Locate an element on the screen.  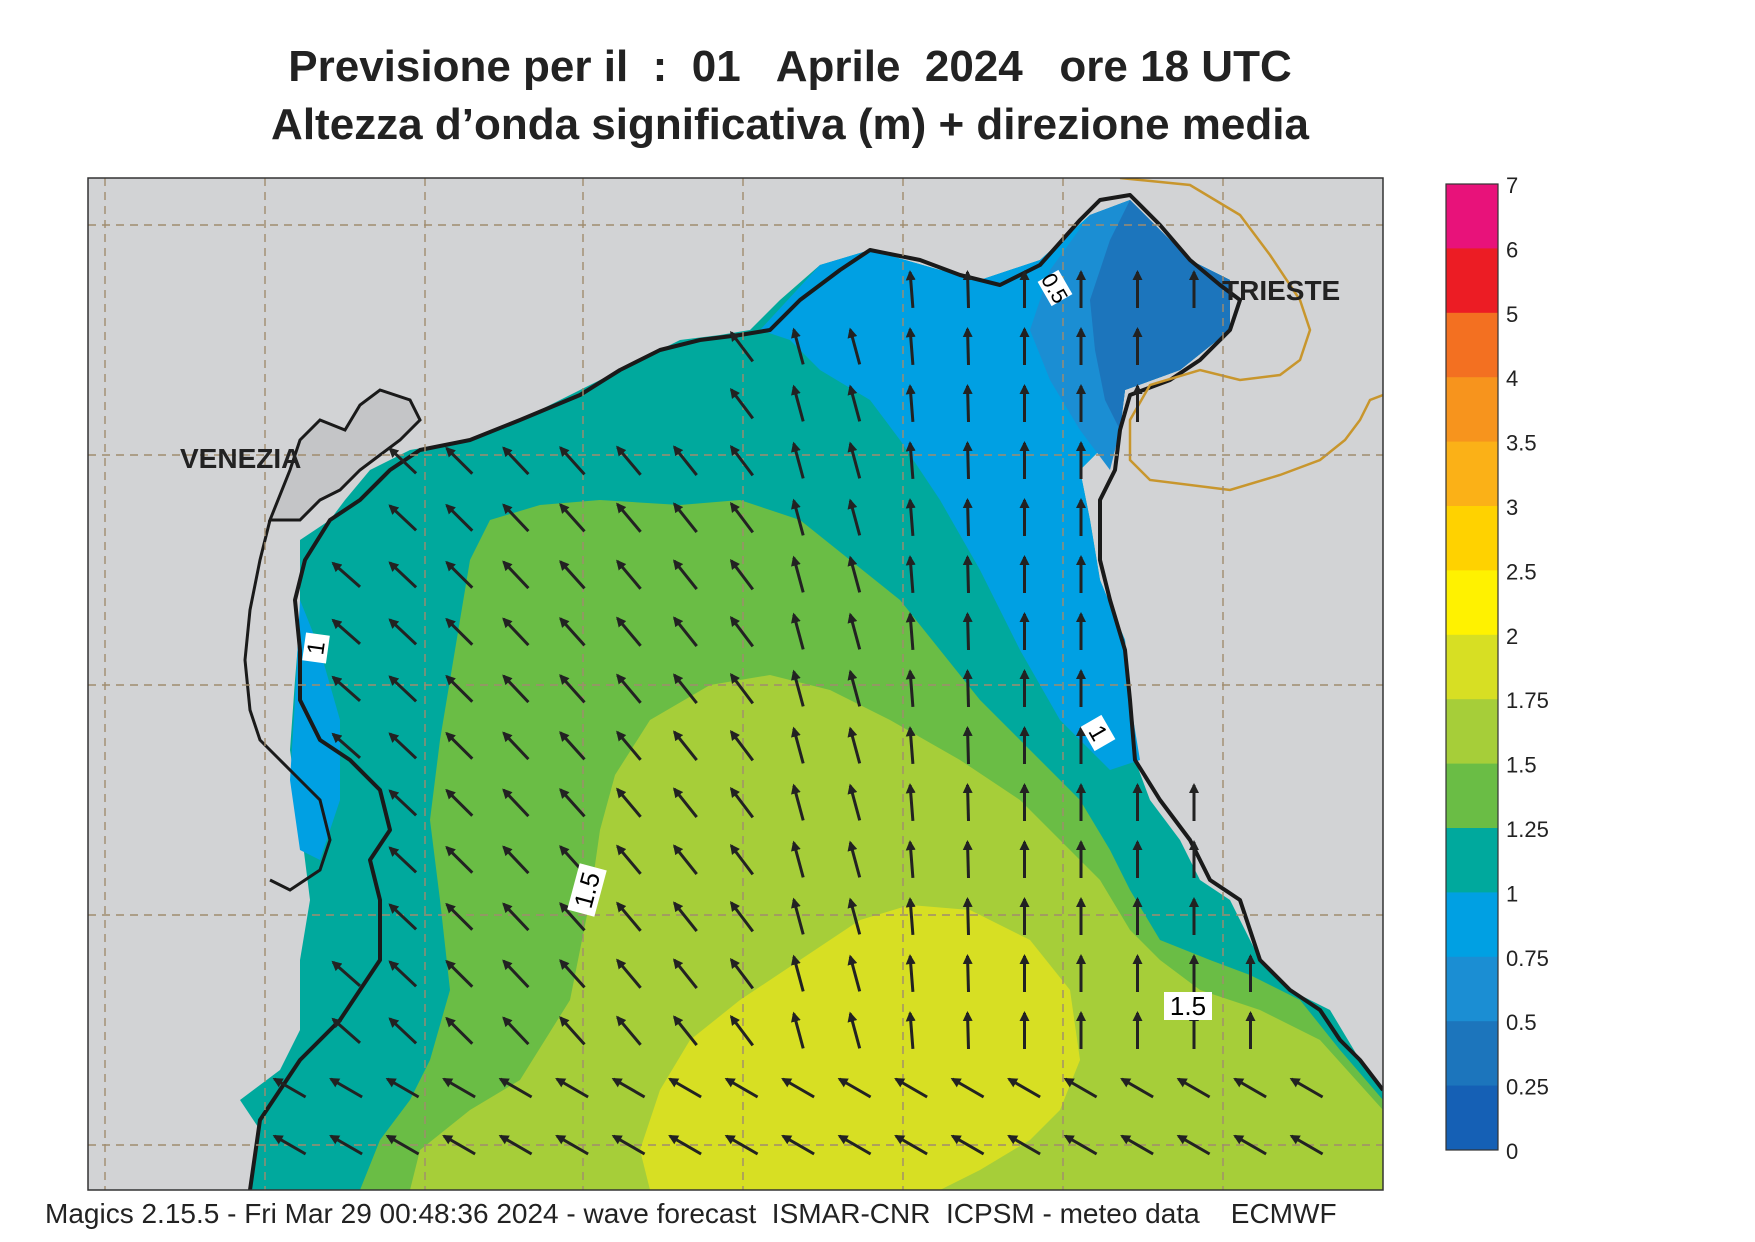
national-border is located at coordinates (1251, 335).